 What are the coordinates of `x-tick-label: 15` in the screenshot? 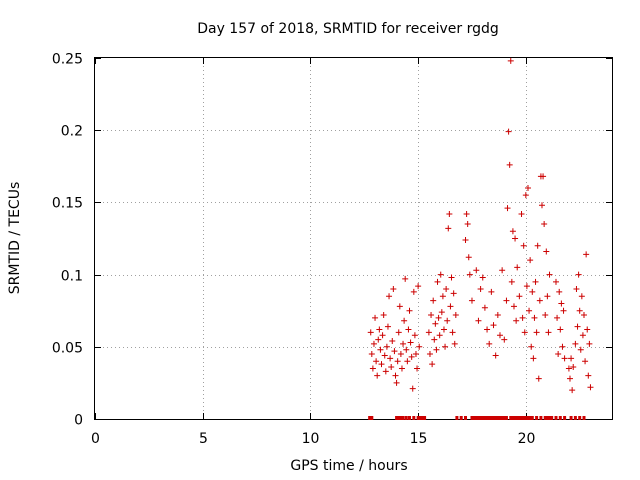 It's located at (419, 439).